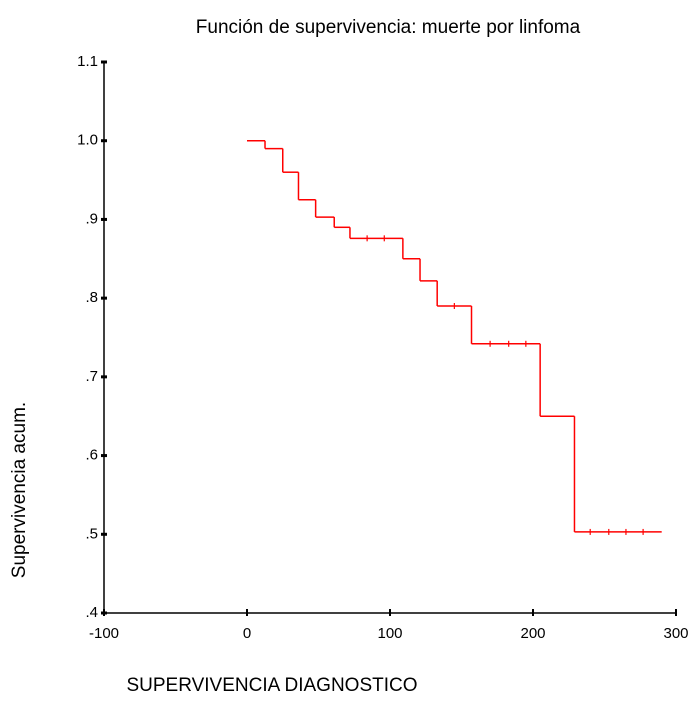 The width and height of the screenshot is (699, 720). Describe the element at coordinates (87, 140) in the screenshot. I see `y-tick-label: 1.0` at that location.